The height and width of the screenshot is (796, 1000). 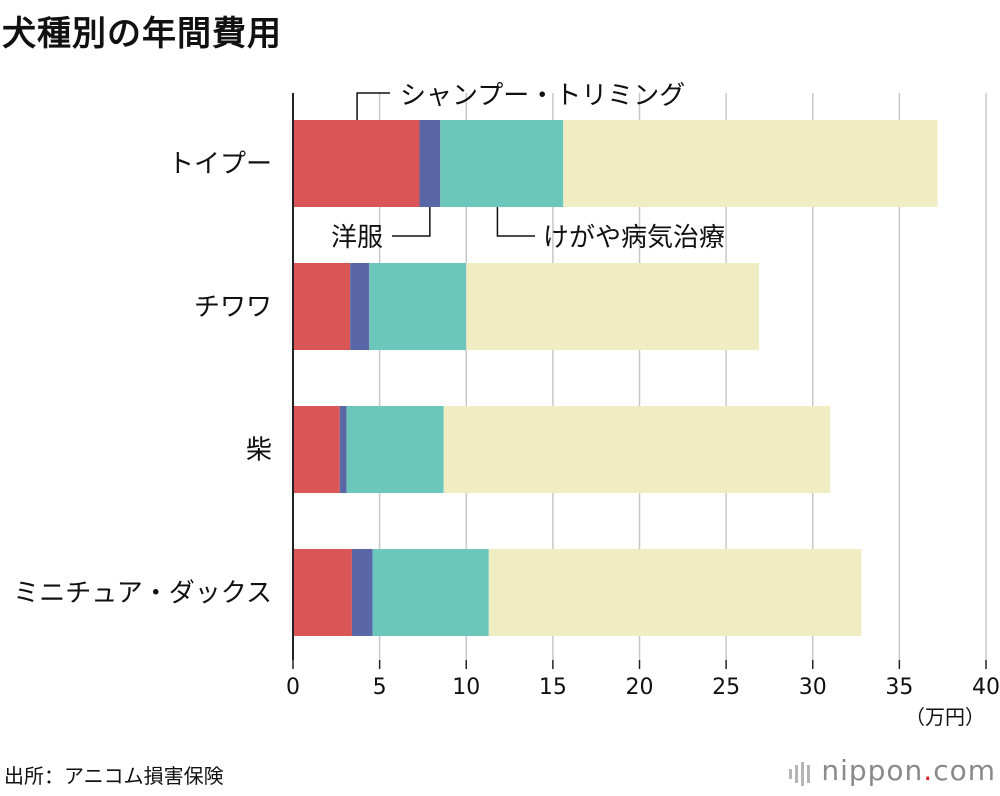 What do you see at coordinates (466, 687) in the screenshot?
I see `x-tick-label: 10` at bounding box center [466, 687].